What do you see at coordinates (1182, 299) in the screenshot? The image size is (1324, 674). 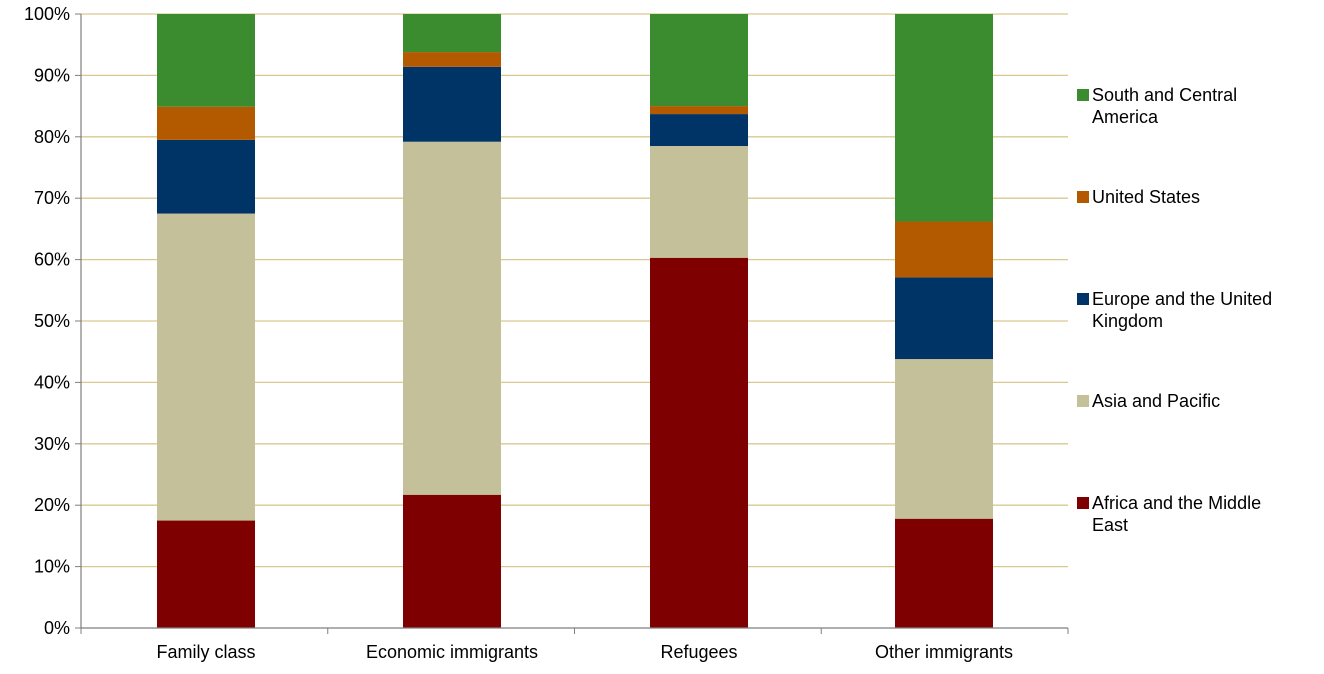 I see `legend-label: Europe and the United` at bounding box center [1182, 299].